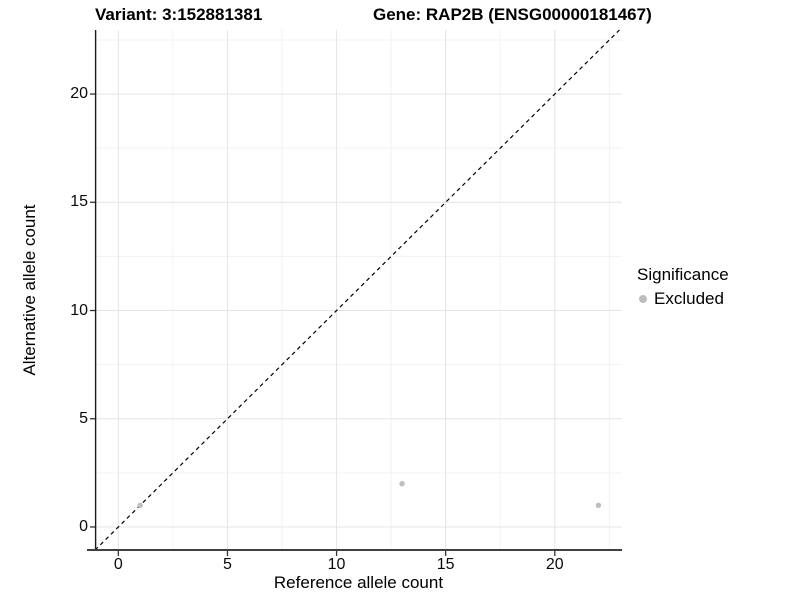 The image size is (800, 600). I want to click on y-tick-label: 0, so click(83, 526).